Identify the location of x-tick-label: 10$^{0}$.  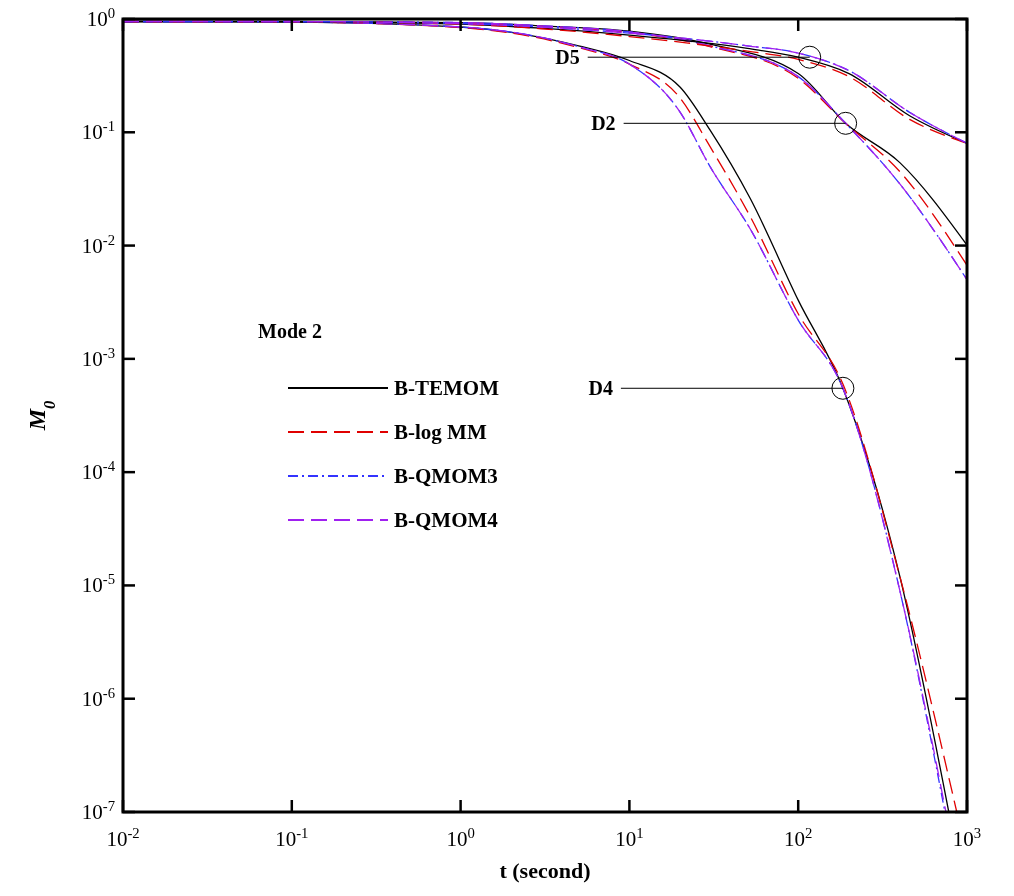
(460, 838).